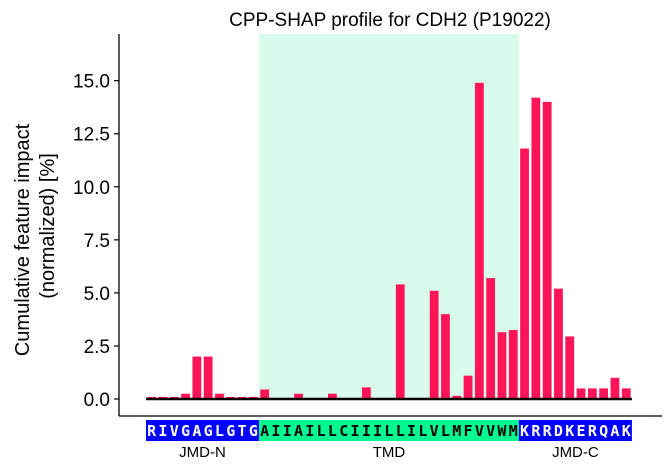 Image resolution: width=671 pixels, height=476 pixels. I want to click on y-tick-label: 5.0, so click(97, 294).